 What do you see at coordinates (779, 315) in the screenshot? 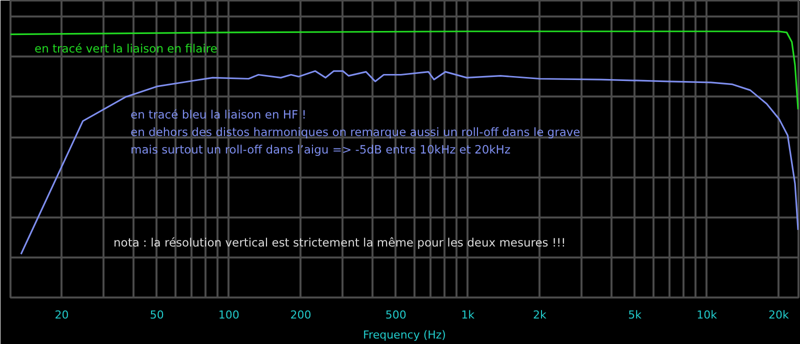
I see `x-tick-label: 20k` at bounding box center [779, 315].